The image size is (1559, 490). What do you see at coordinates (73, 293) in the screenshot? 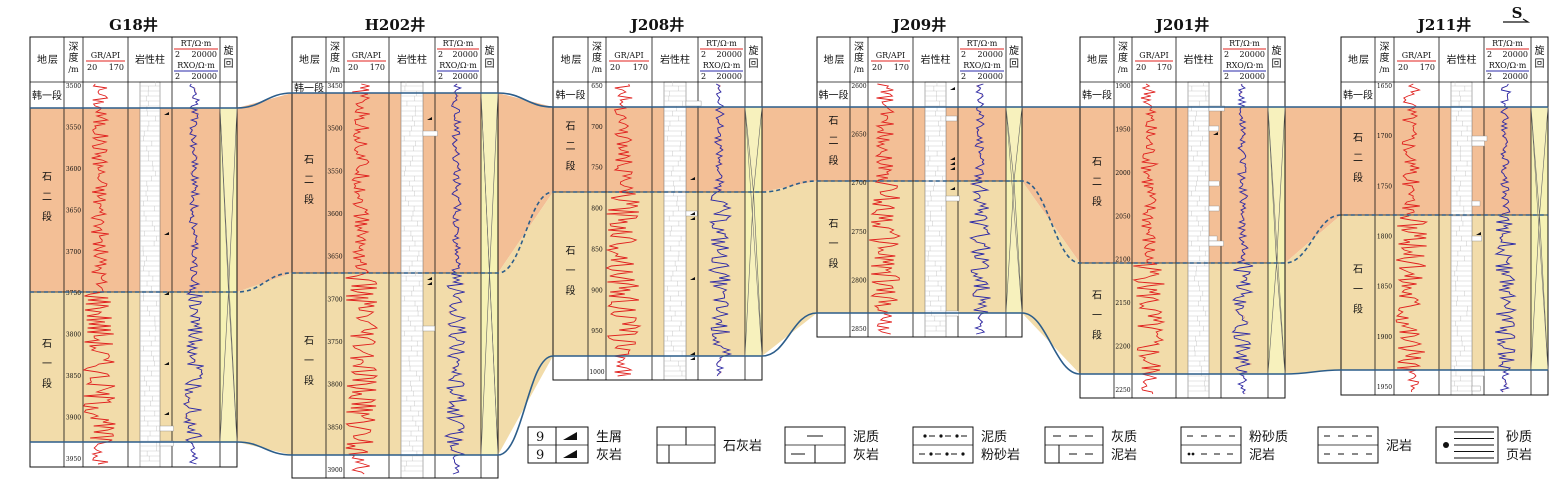
I see `depth-label: 3750` at bounding box center [73, 293].